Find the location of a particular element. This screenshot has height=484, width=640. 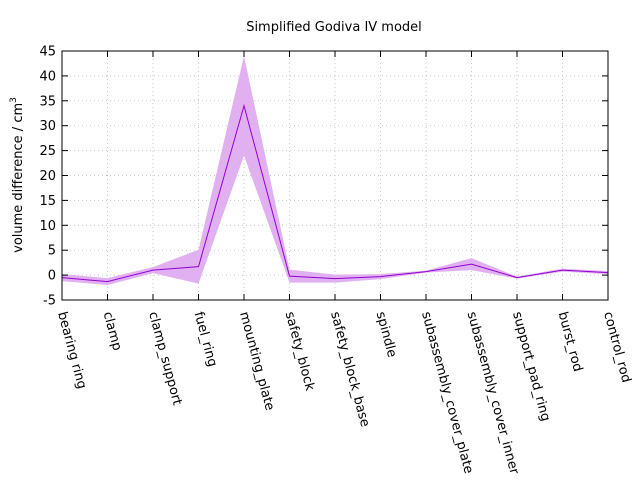

x-tick-label-2: clamp_support is located at coordinates (164, 358).